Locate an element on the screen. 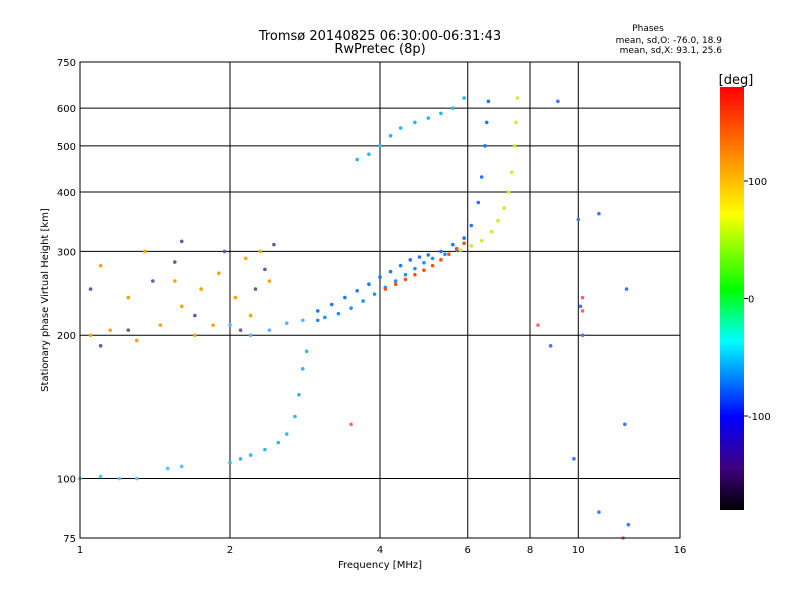  y-tick-label: 200 is located at coordinates (66, 336).